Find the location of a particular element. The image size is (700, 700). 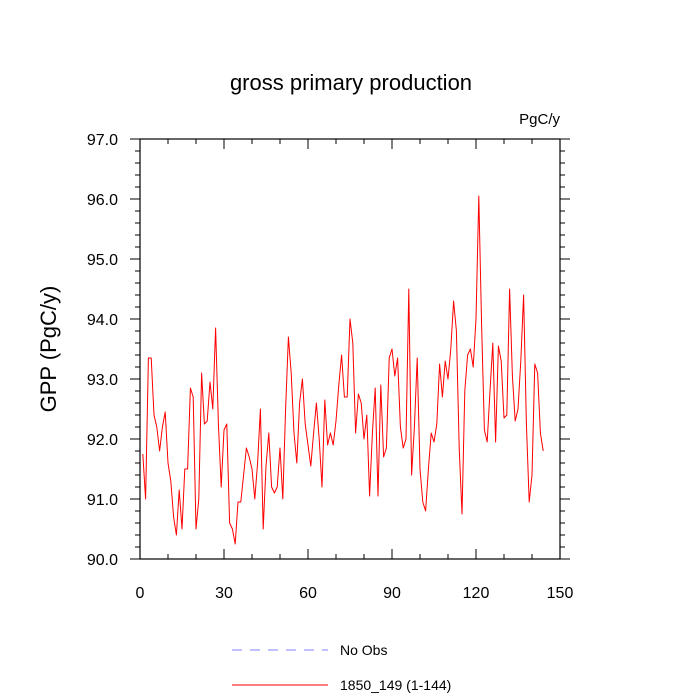

y-tick-label: 95.0 is located at coordinates (102, 260).